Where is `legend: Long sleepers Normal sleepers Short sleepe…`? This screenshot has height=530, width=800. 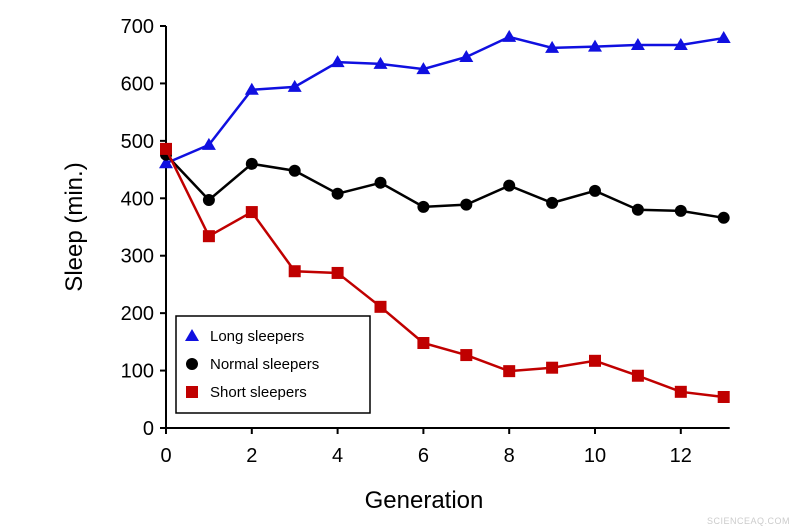 legend: Long sleepers Normal sleepers Short sleepe… is located at coordinates (273, 364).